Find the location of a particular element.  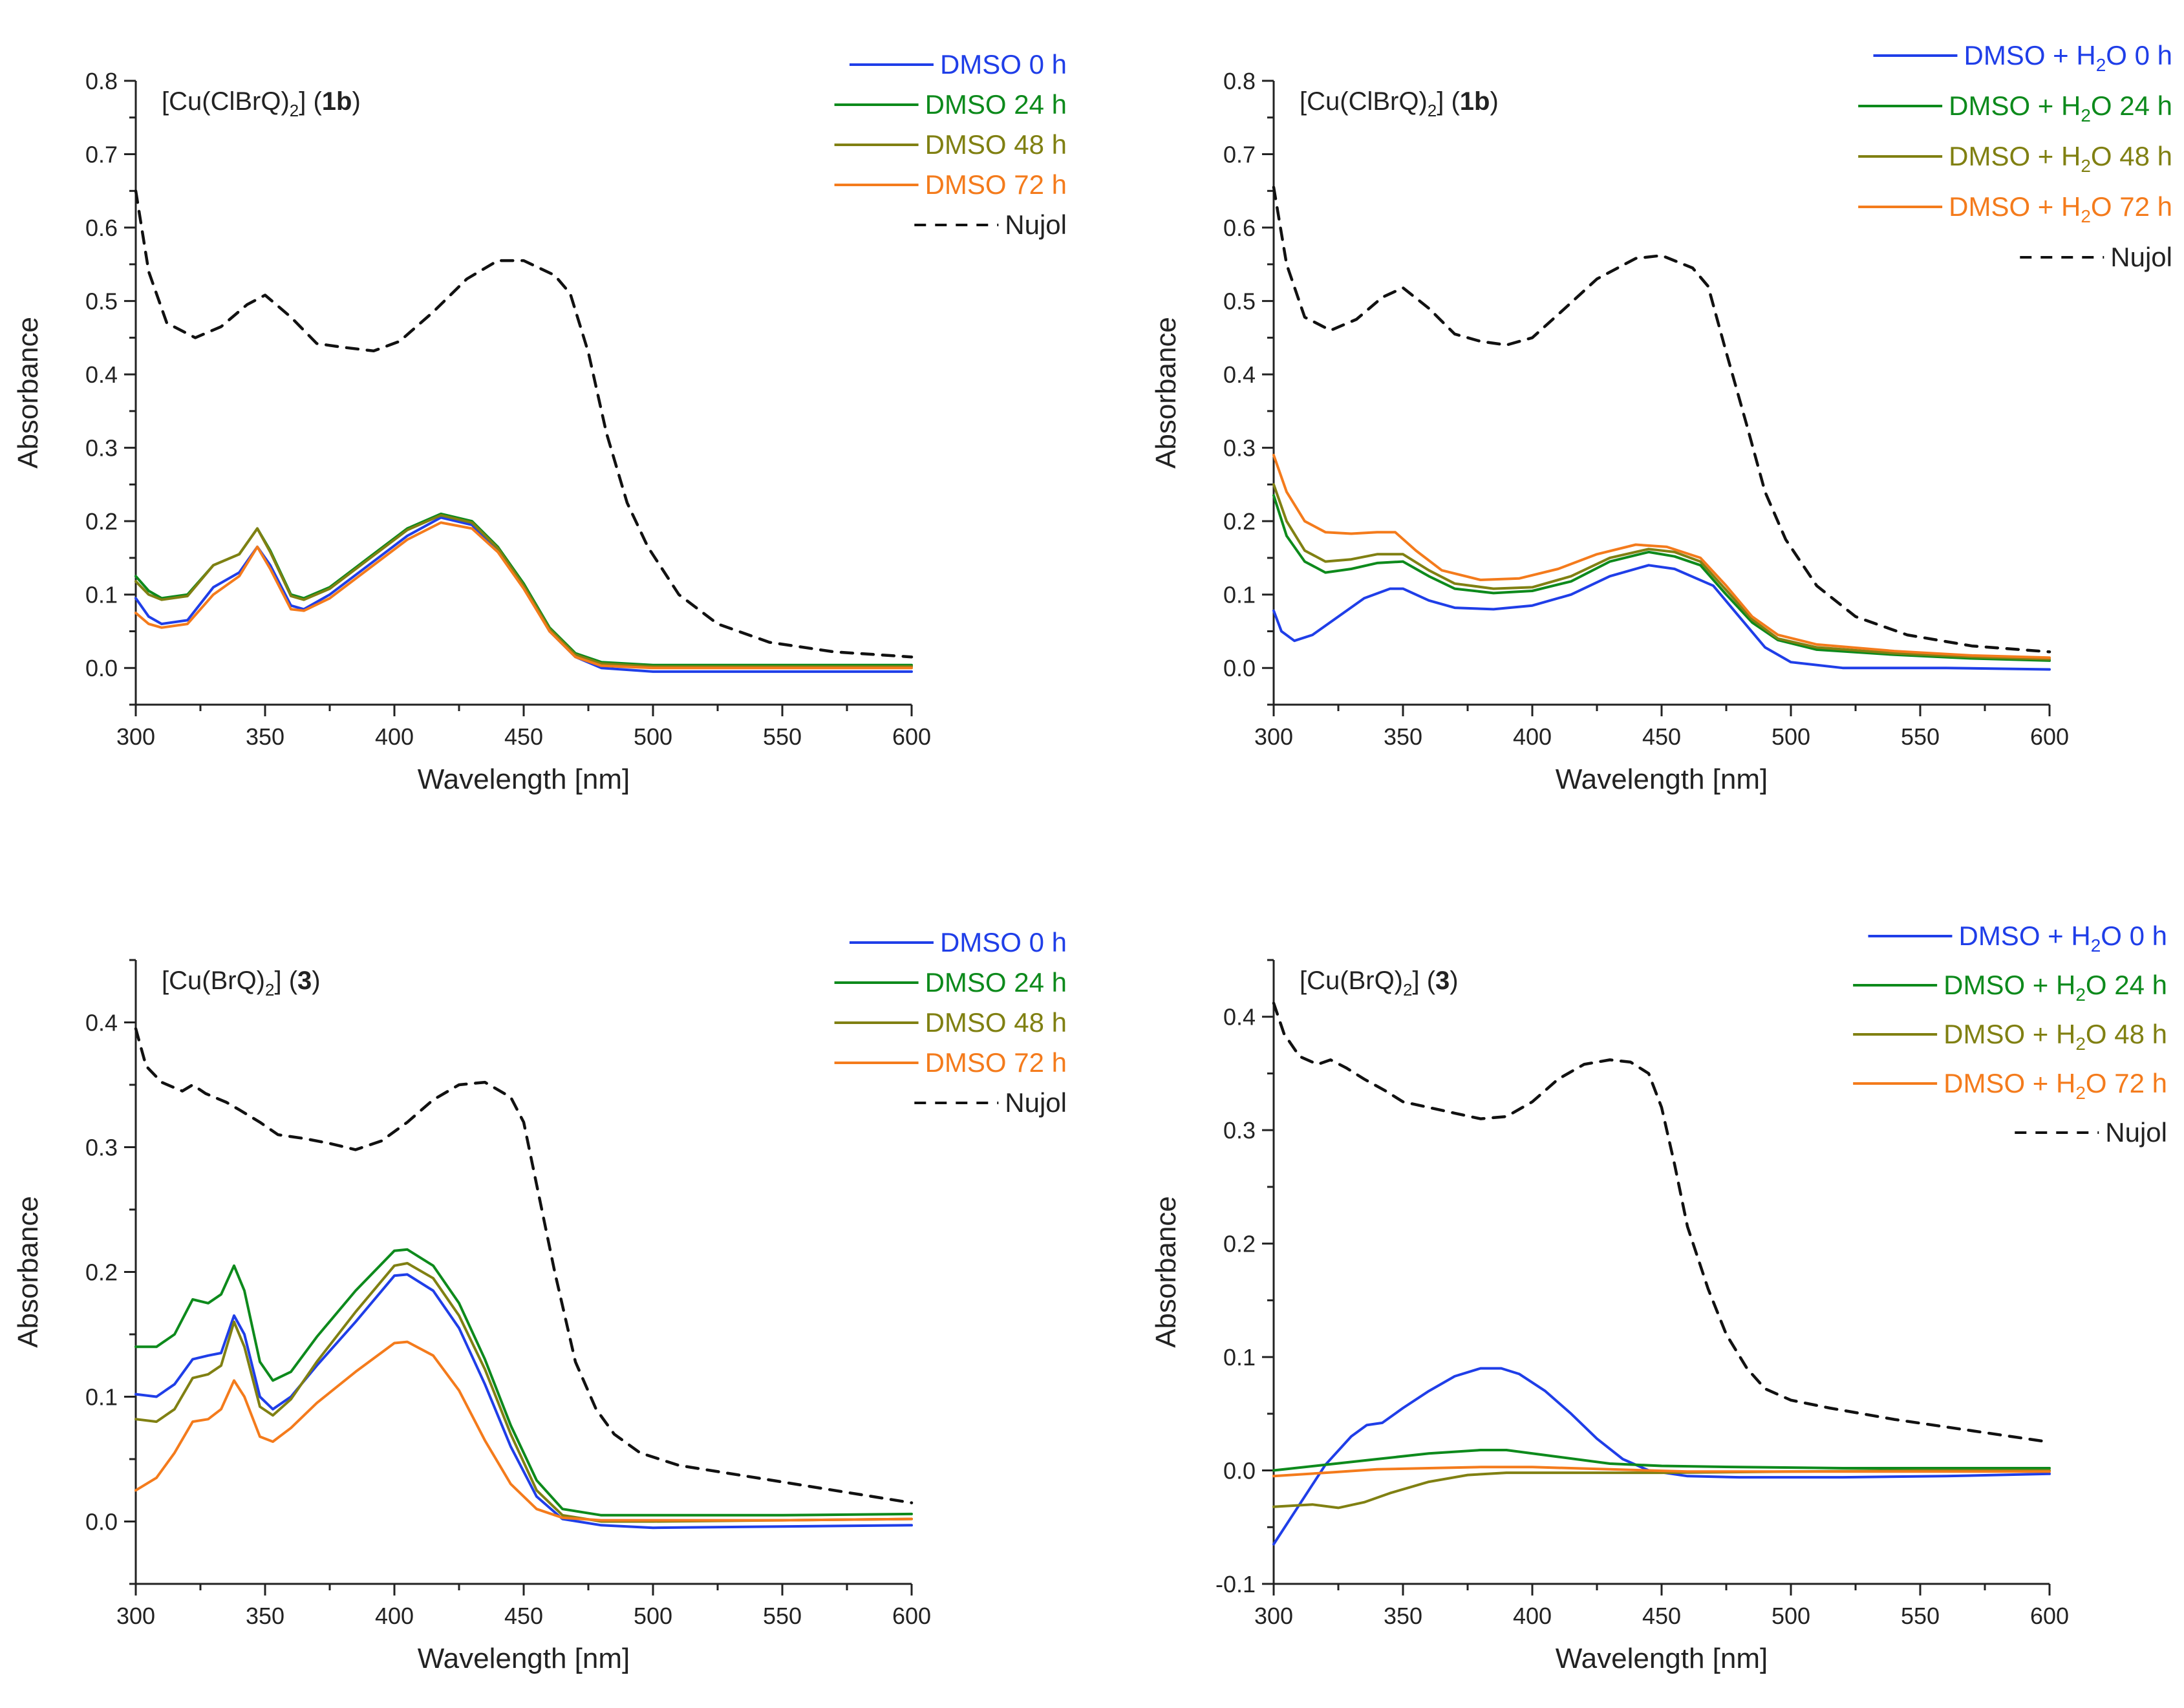

legend-label: DMSO 48 h is located at coordinates (996, 144).